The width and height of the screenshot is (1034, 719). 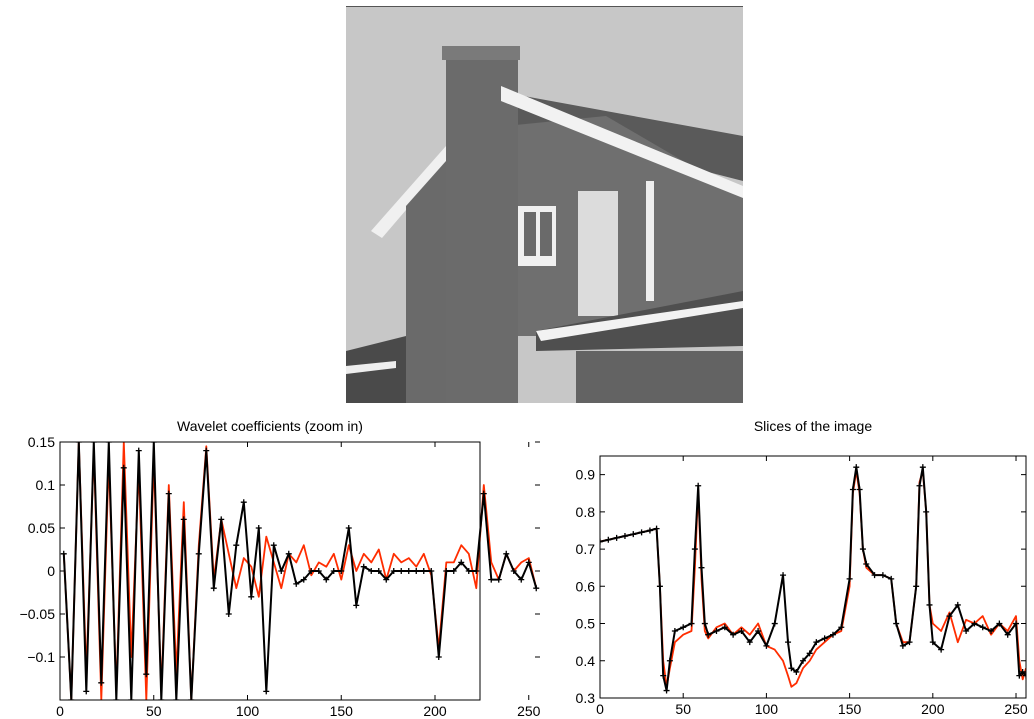 What do you see at coordinates (586, 624) in the screenshot?
I see `y-tick-label: 0.5` at bounding box center [586, 624].